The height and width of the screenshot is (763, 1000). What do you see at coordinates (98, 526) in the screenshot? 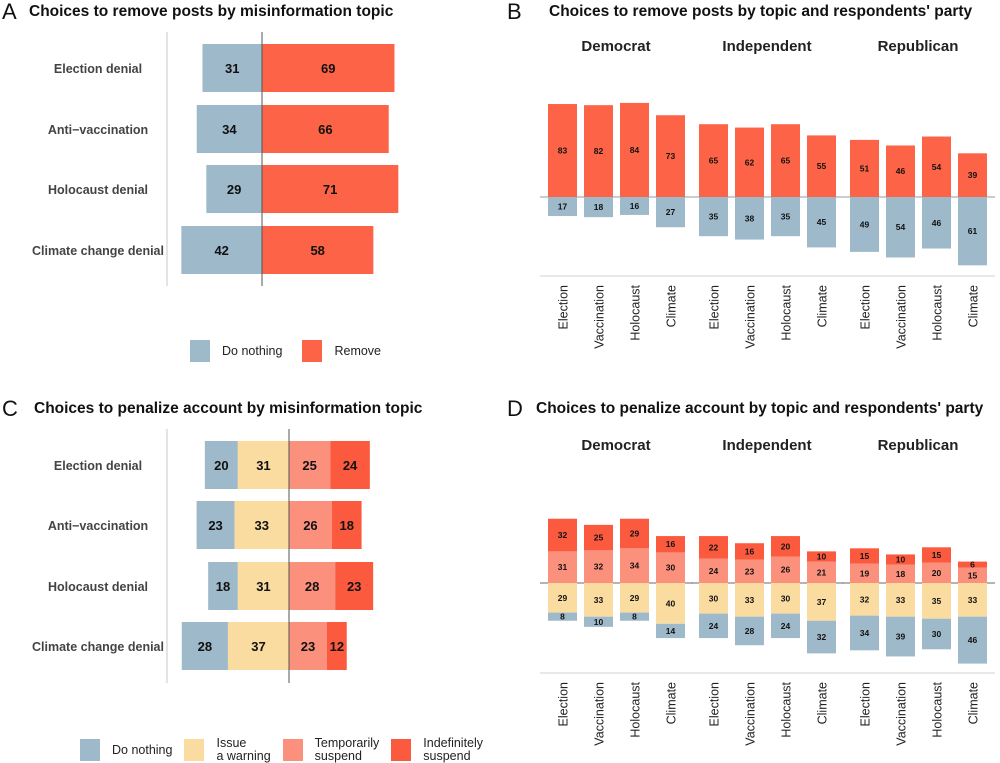
I see `category-label-c-anti-vaccination: Anti−vaccination` at bounding box center [98, 526].